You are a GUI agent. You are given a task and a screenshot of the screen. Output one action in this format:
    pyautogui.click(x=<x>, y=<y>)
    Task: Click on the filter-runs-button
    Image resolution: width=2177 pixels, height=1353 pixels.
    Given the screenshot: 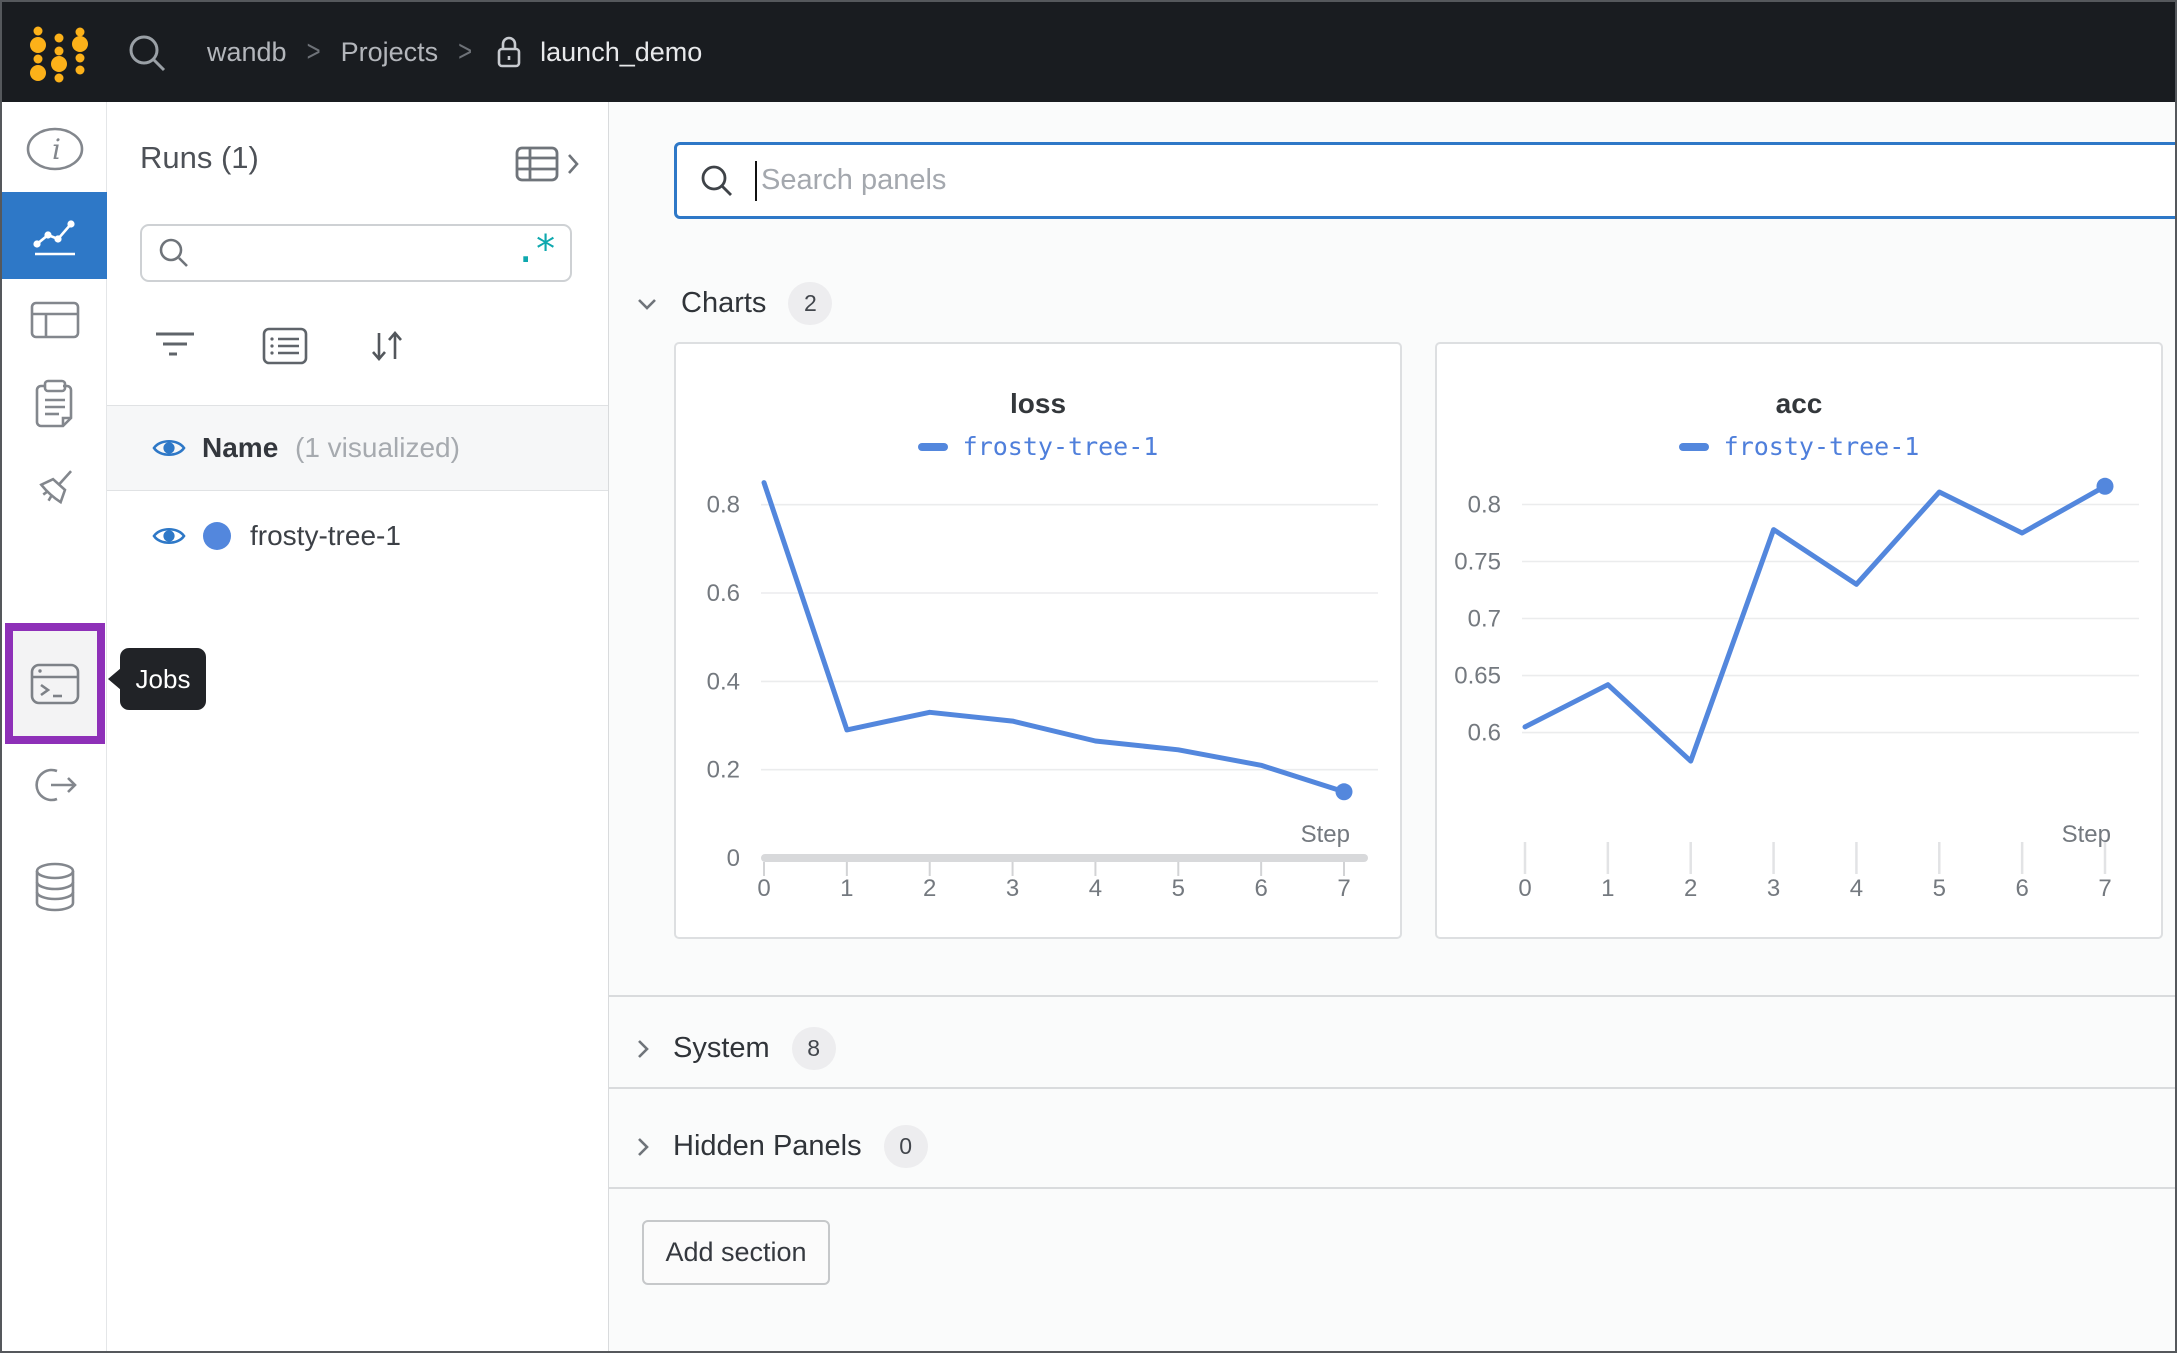 What is the action you would take?
    pyautogui.click(x=175, y=346)
    